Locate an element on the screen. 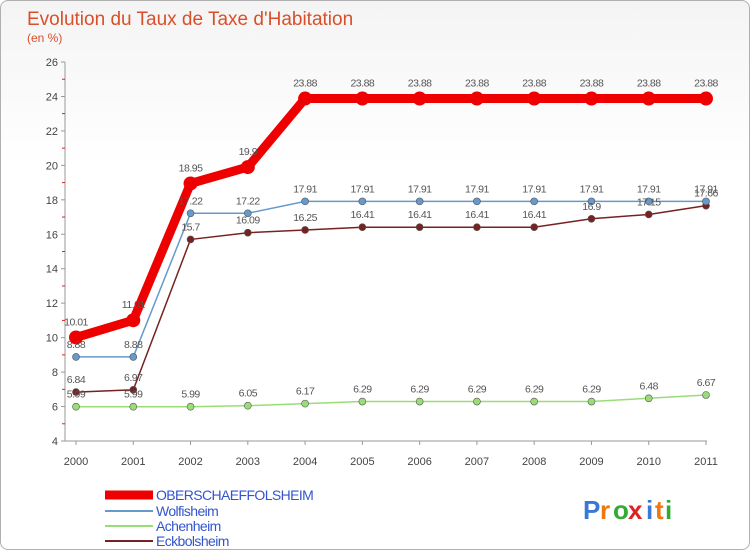  data-label: 16.09 is located at coordinates (248, 221).